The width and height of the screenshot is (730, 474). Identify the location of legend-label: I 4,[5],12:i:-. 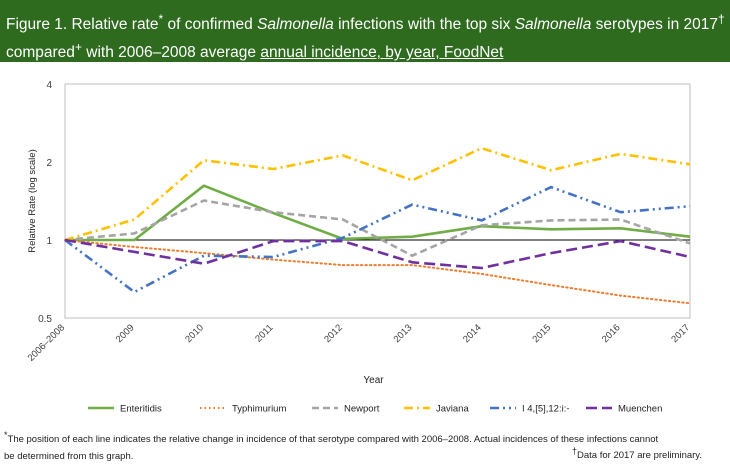
(546, 409).